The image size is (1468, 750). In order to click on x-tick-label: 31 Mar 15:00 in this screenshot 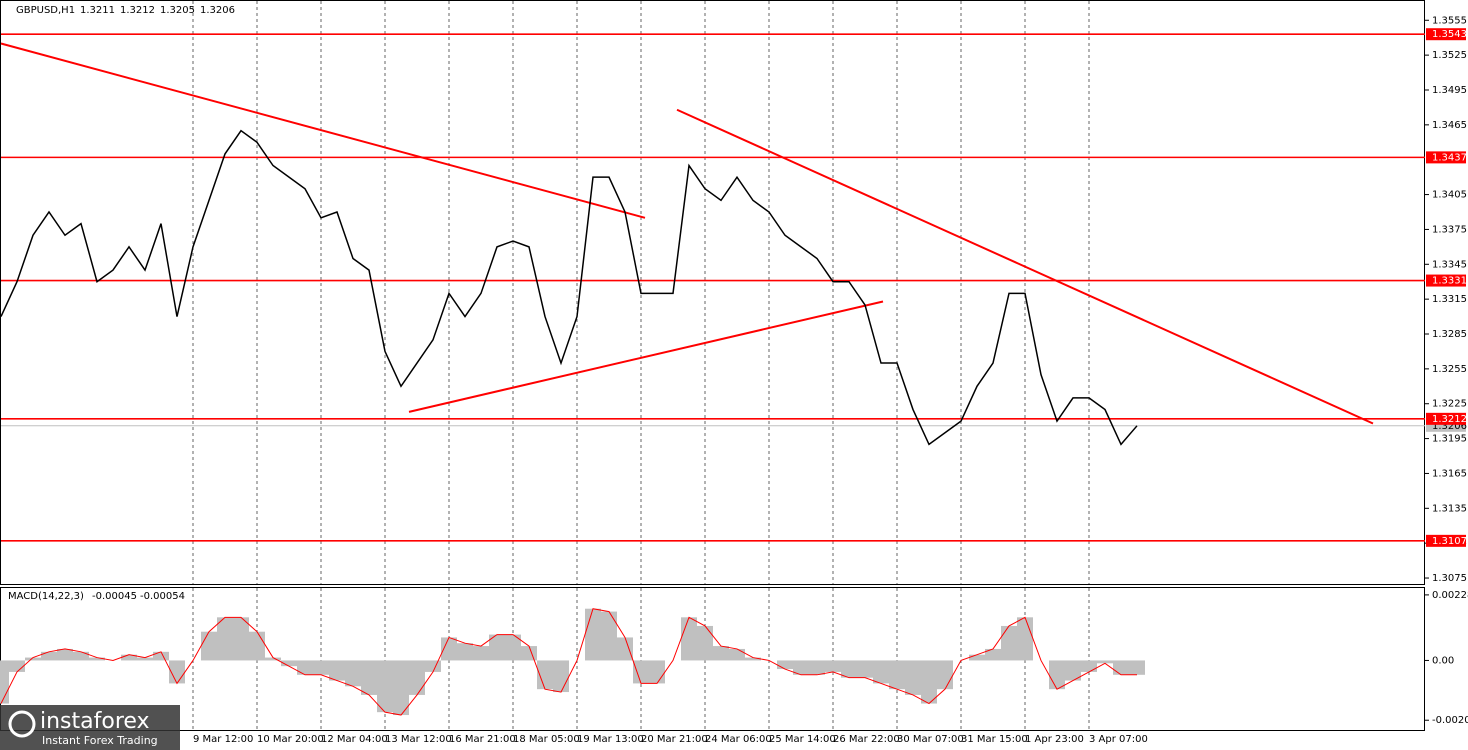, I will do `click(994, 739)`.